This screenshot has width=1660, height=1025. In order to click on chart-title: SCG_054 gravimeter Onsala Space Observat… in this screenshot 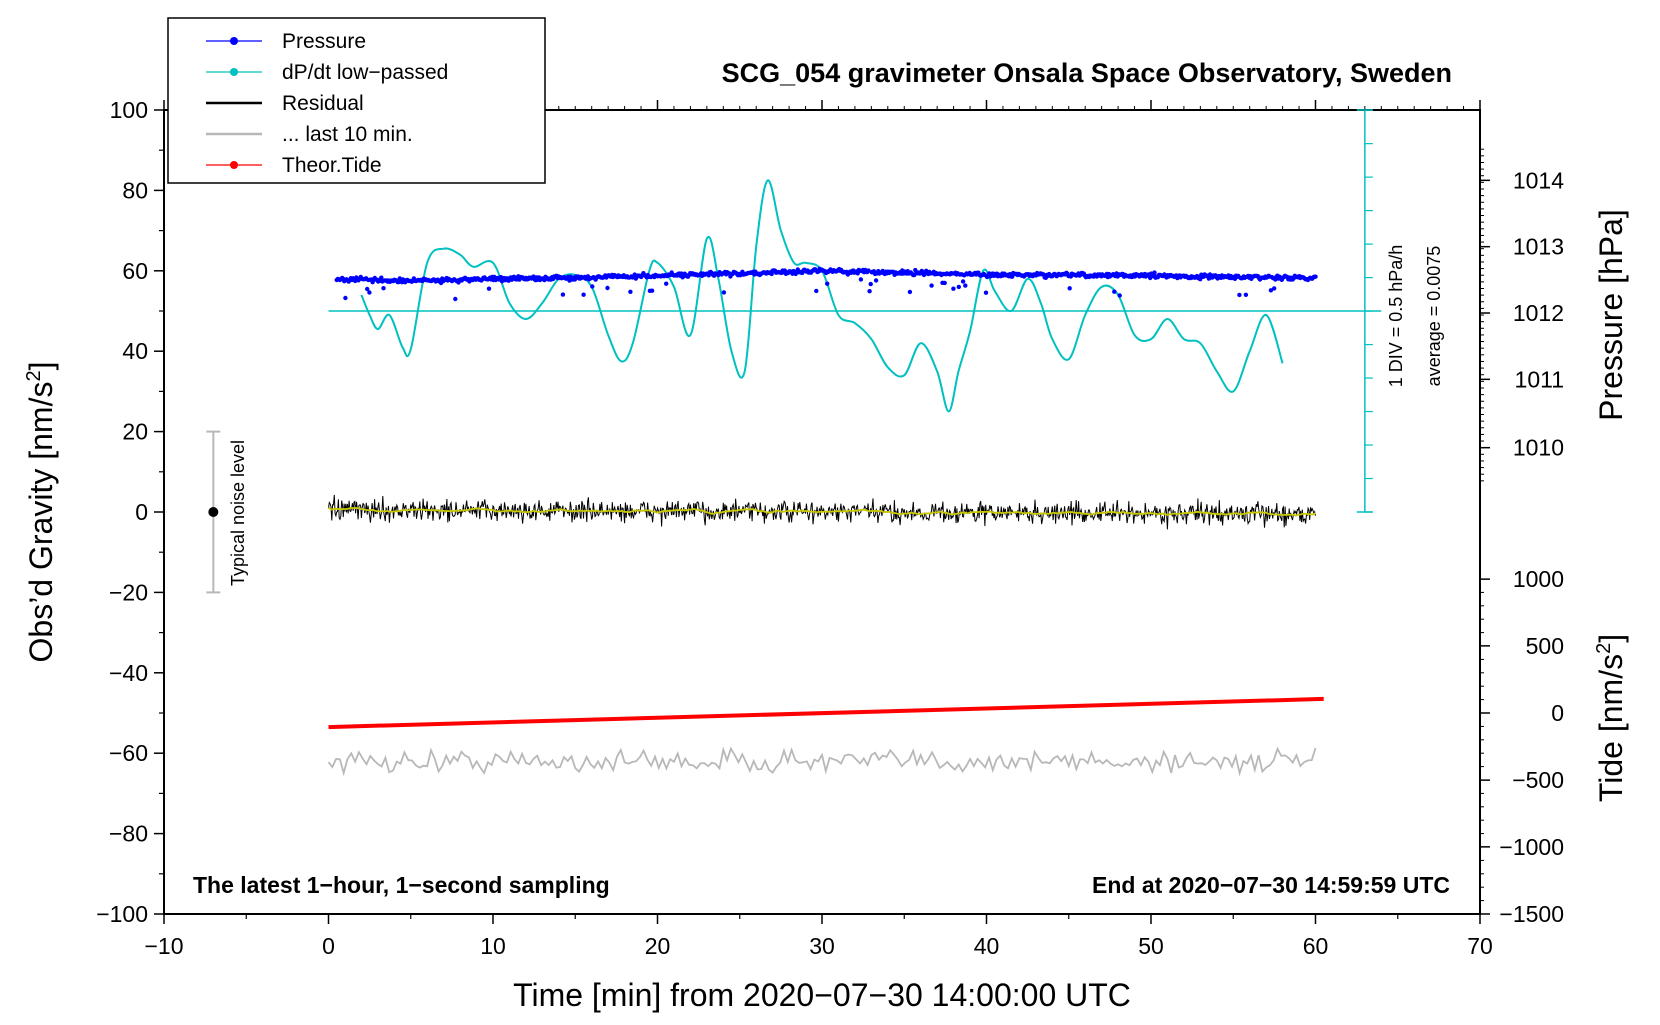, I will do `click(1087, 73)`.